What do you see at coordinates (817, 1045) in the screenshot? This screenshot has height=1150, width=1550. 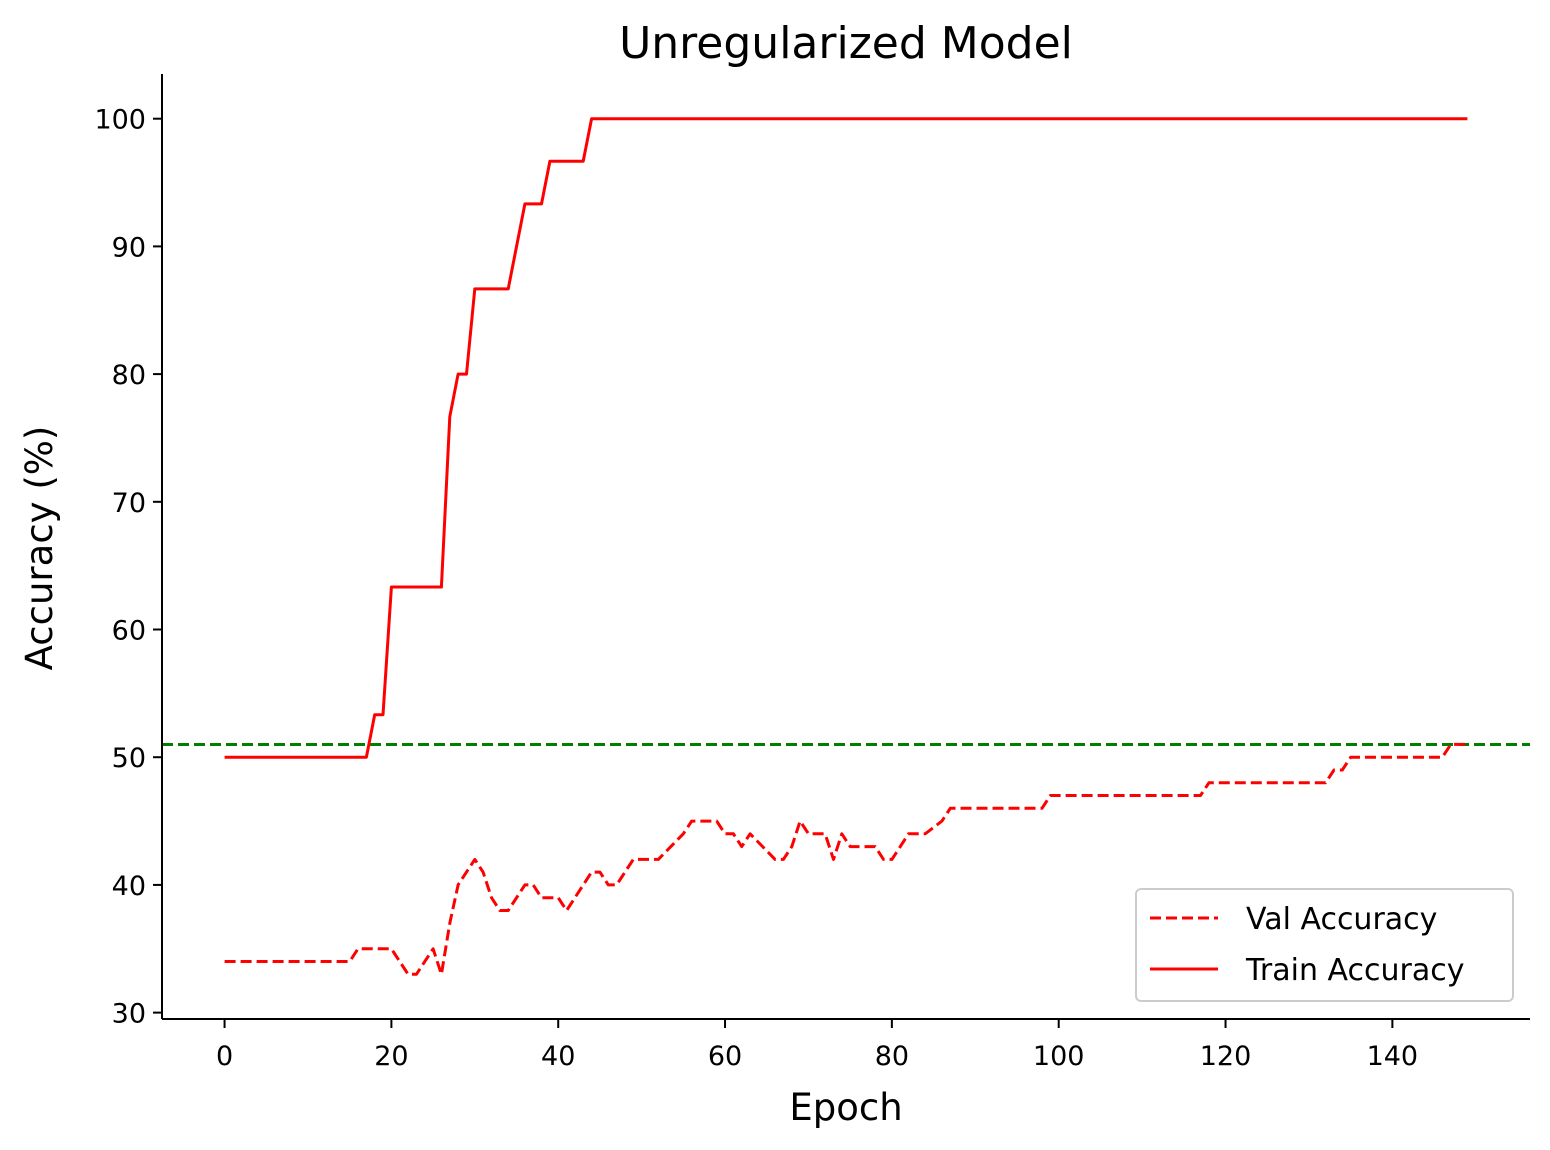 I see `x-ticks: 0 20 40 60 80 100 120 140` at bounding box center [817, 1045].